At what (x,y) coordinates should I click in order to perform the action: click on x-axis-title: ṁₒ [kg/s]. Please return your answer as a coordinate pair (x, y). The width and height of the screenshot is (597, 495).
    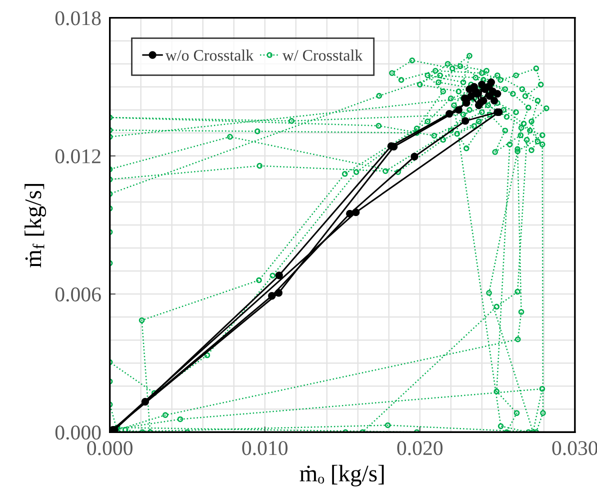
    Looking at the image, I should click on (342, 475).